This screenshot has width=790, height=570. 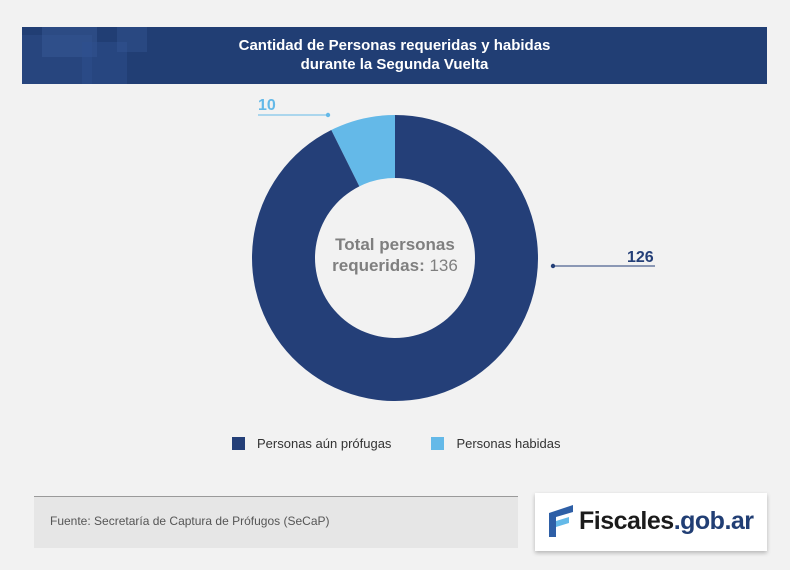 I want to click on chart-legend: Personas aún prófugas Personas habidas, so click(x=396, y=443).